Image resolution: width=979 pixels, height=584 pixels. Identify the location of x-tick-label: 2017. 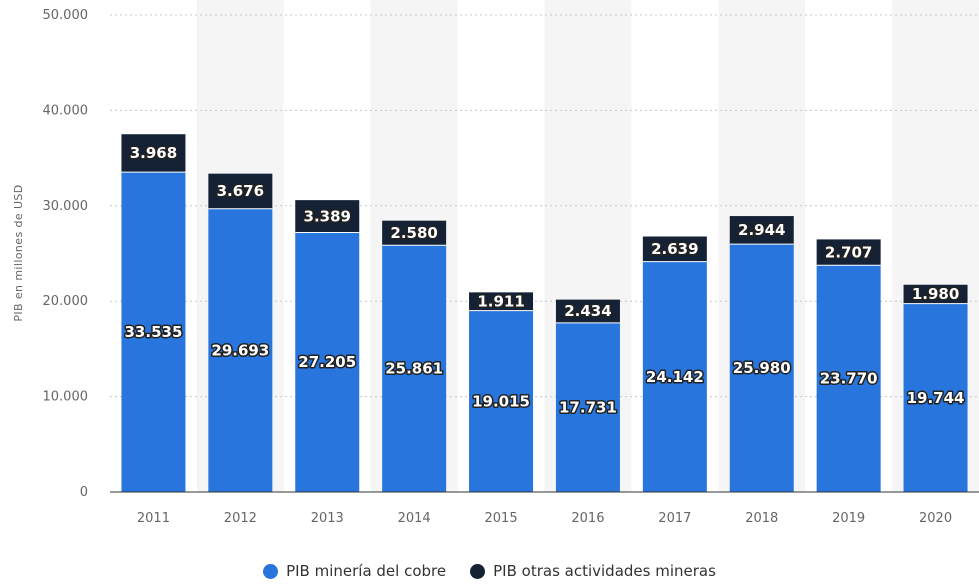
(674, 518).